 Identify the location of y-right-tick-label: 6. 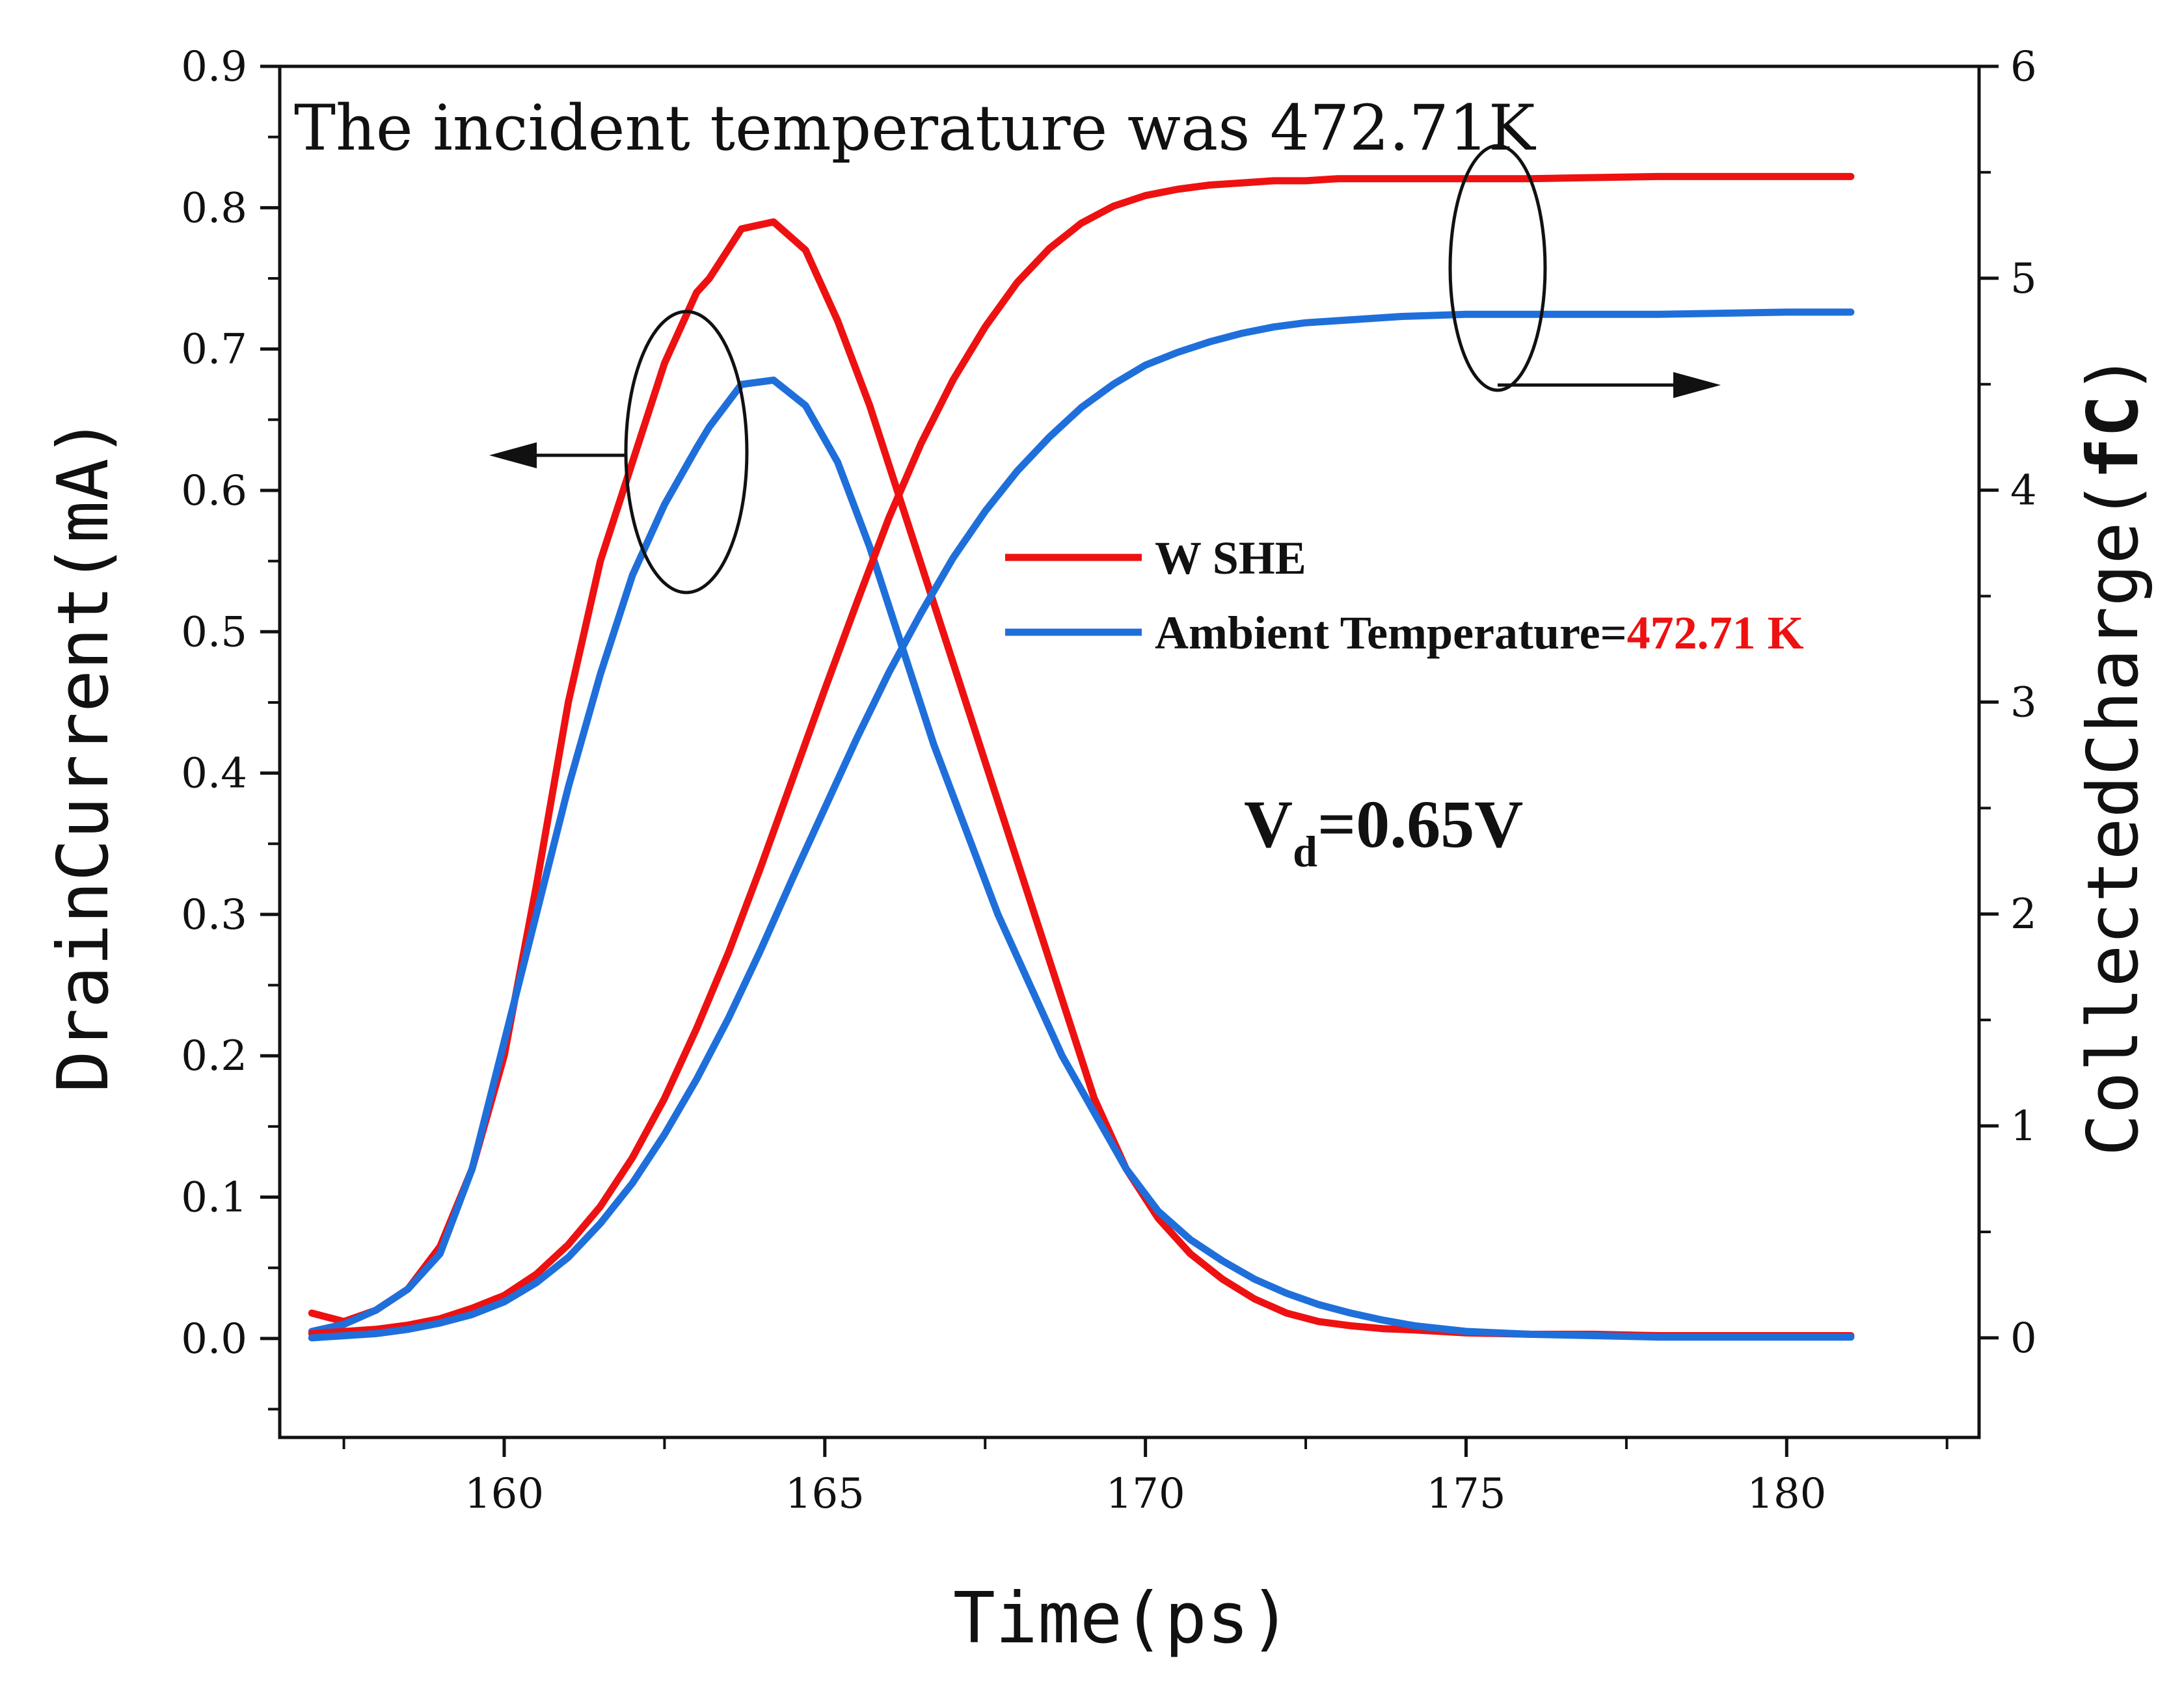
(2023, 67).